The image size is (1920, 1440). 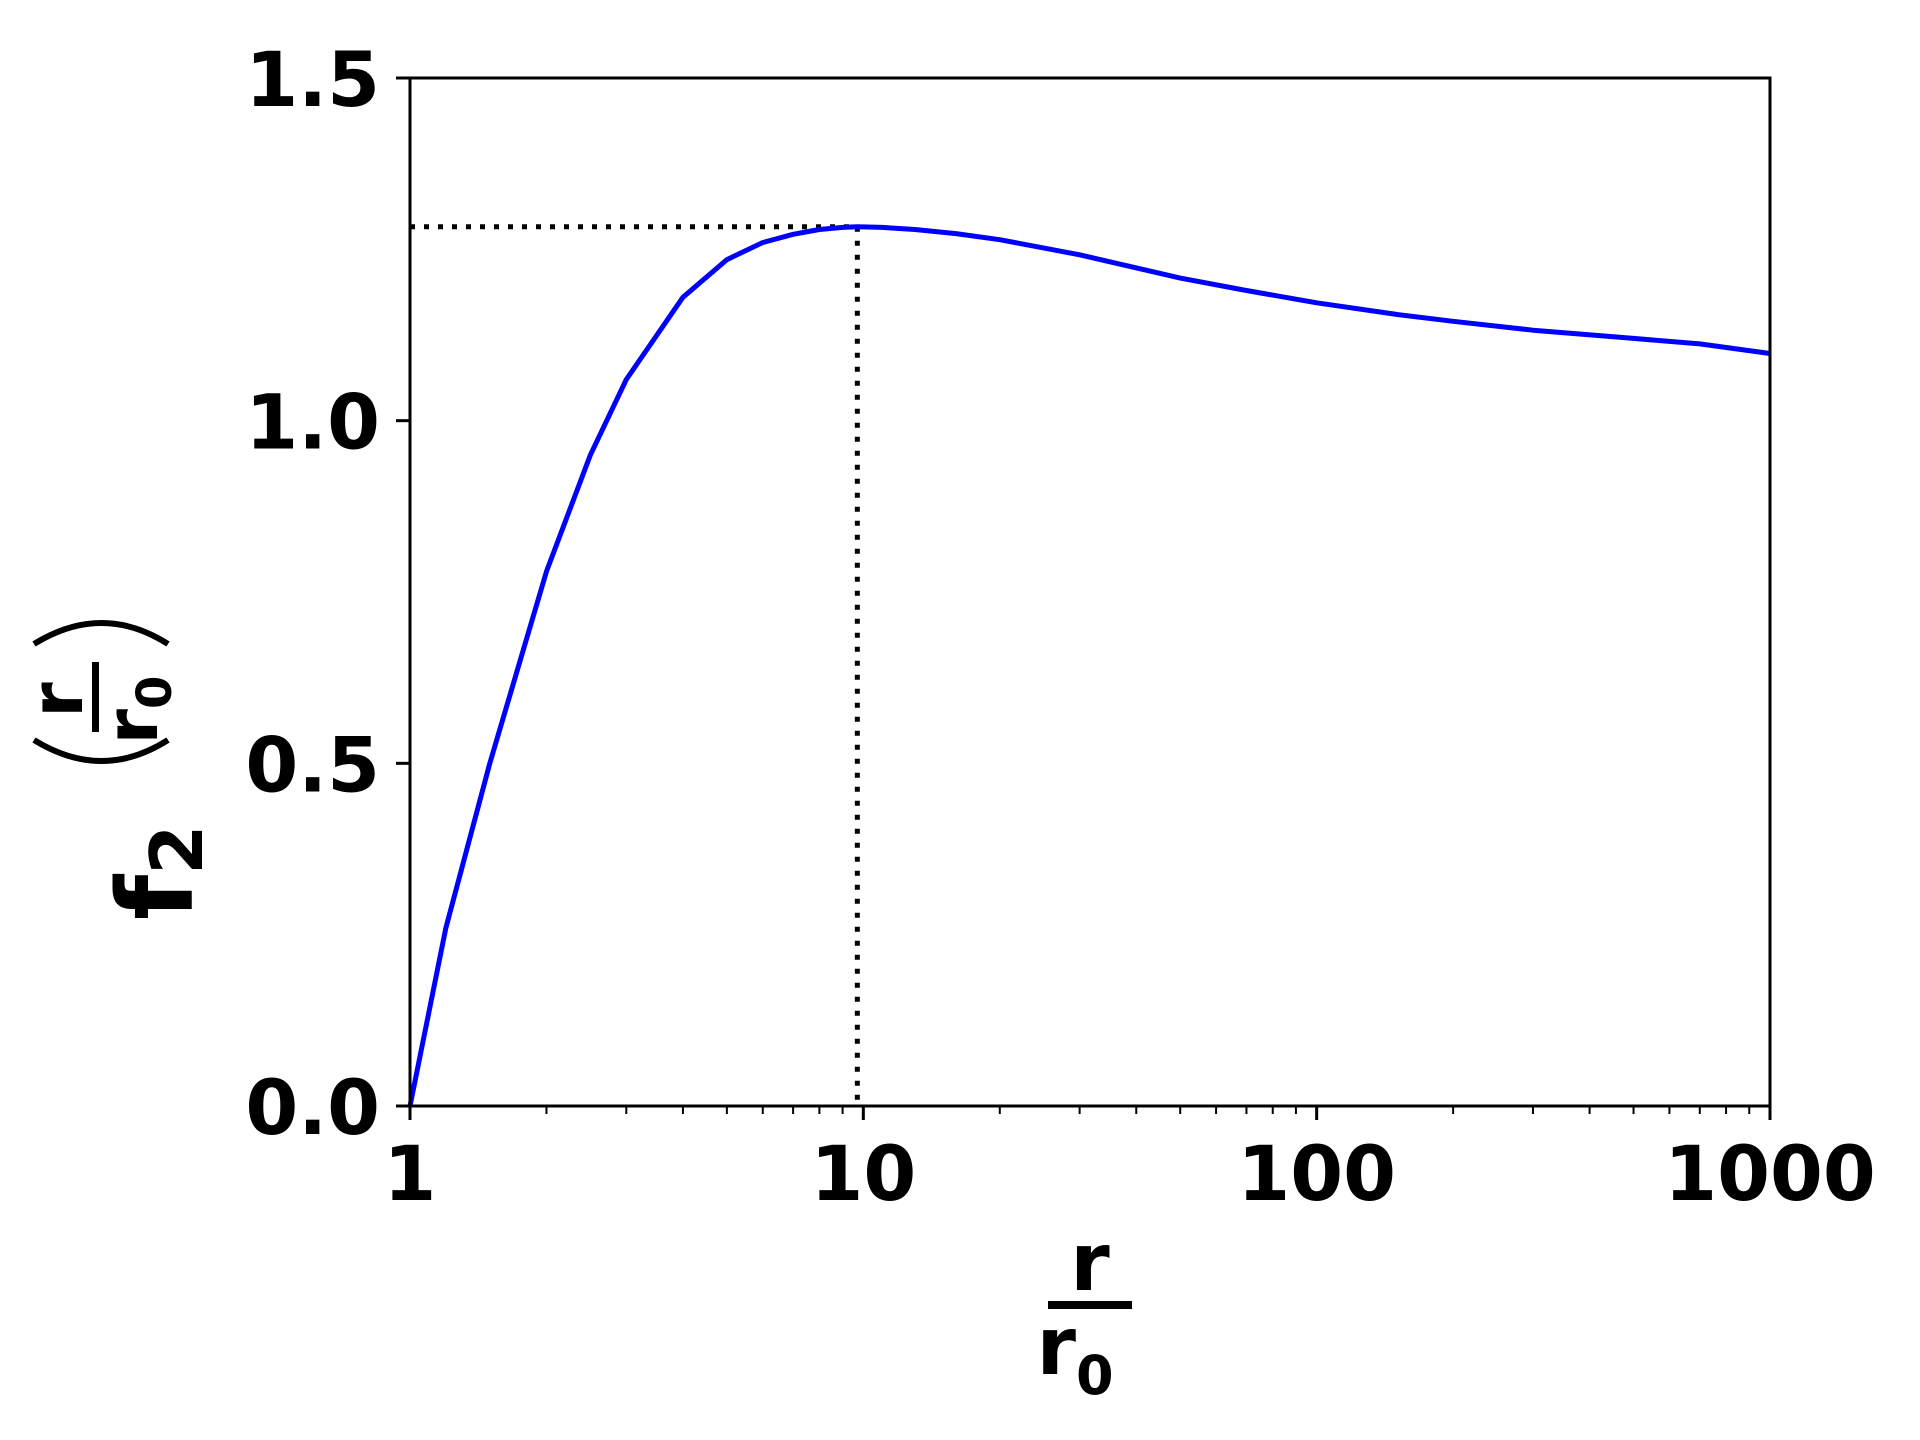 I want to click on y-axis-label-numerator: r, so click(x=57, y=700).